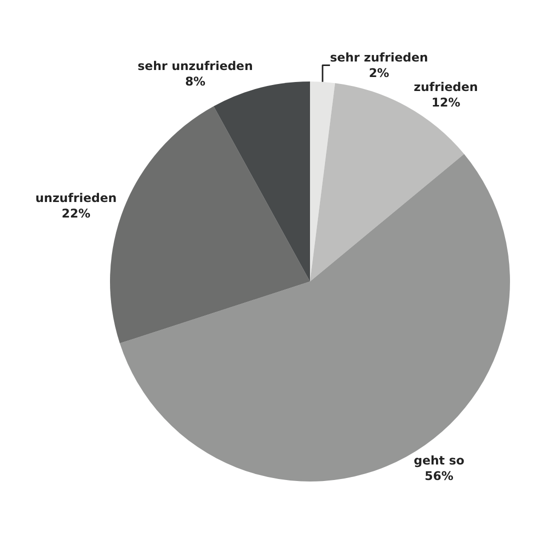 The width and height of the screenshot is (550, 543). What do you see at coordinates (379, 57) in the screenshot?
I see `slice-label: sehr zufrieden` at bounding box center [379, 57].